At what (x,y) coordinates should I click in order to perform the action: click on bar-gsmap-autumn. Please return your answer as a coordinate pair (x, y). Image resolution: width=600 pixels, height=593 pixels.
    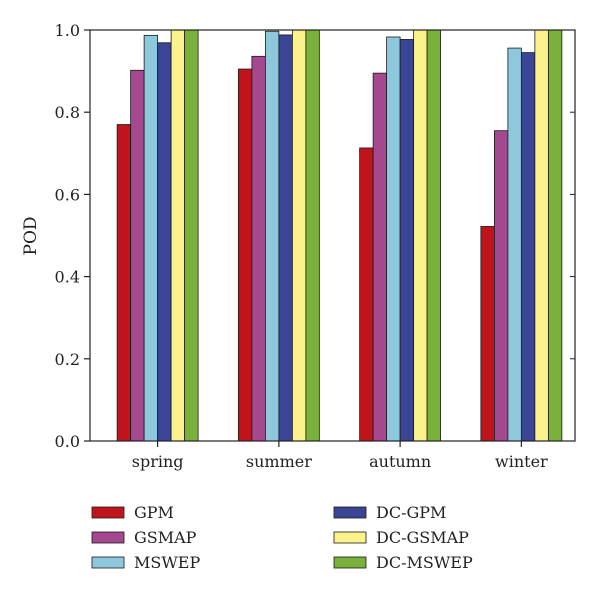
    Looking at the image, I should click on (380, 257).